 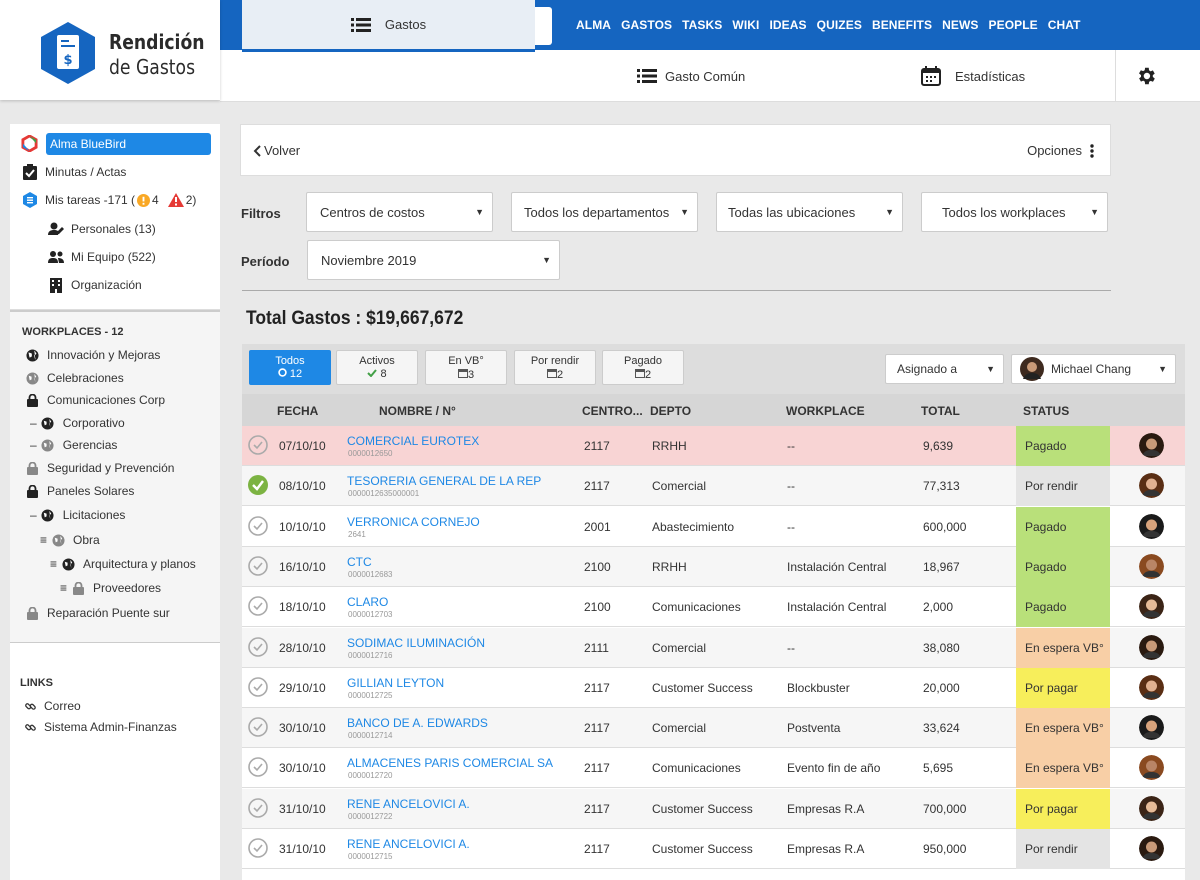 What do you see at coordinates (102, 229) in the screenshot?
I see `sidebar-item-personales: Personales (13)` at bounding box center [102, 229].